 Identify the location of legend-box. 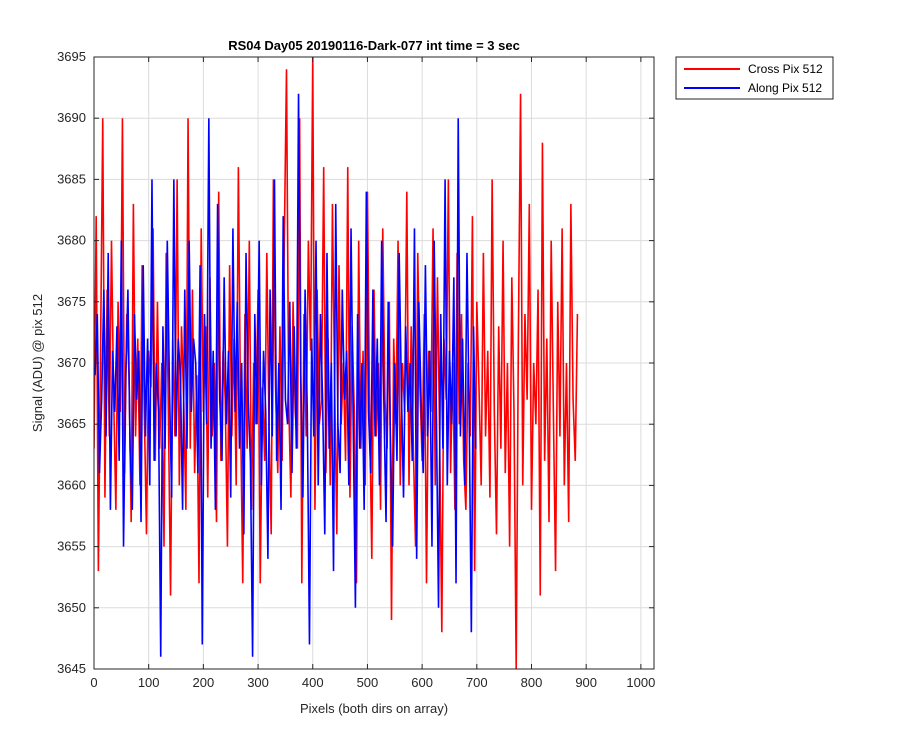
(754, 78).